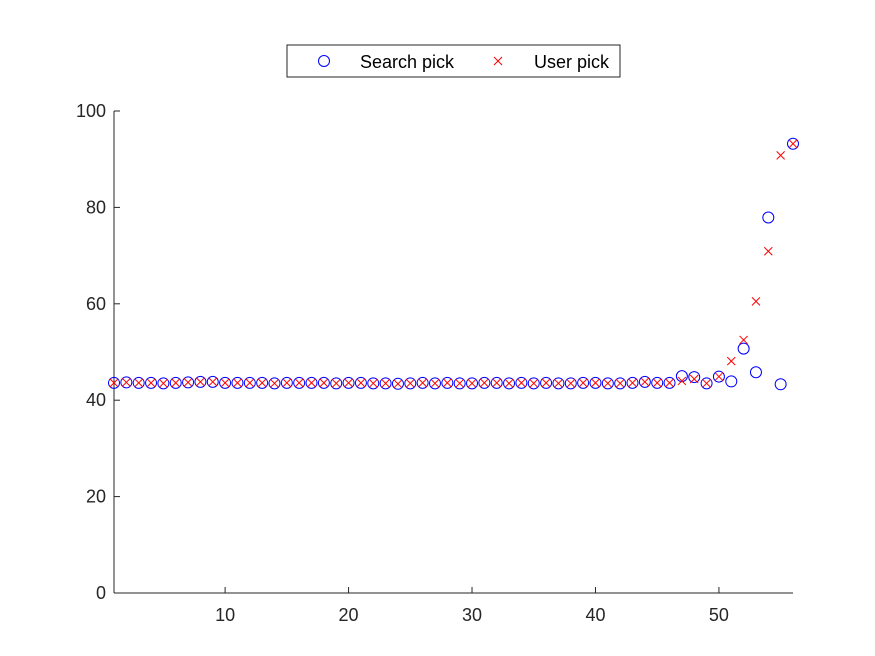  What do you see at coordinates (96, 400) in the screenshot?
I see `y-tick-label: 40` at bounding box center [96, 400].